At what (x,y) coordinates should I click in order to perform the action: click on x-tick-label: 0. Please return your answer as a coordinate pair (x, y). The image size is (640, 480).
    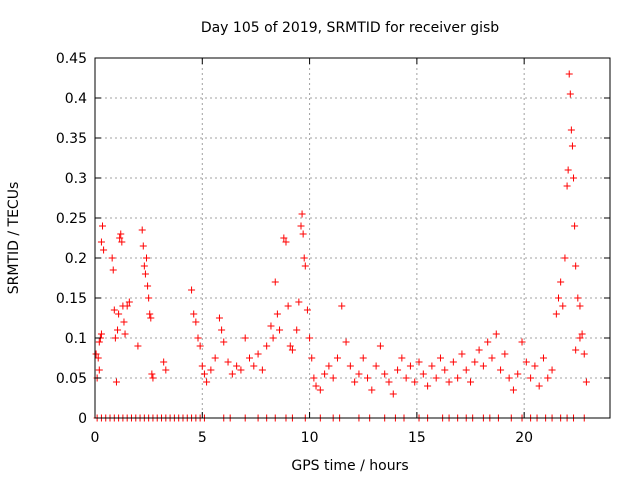
    Looking at the image, I should click on (95, 438).